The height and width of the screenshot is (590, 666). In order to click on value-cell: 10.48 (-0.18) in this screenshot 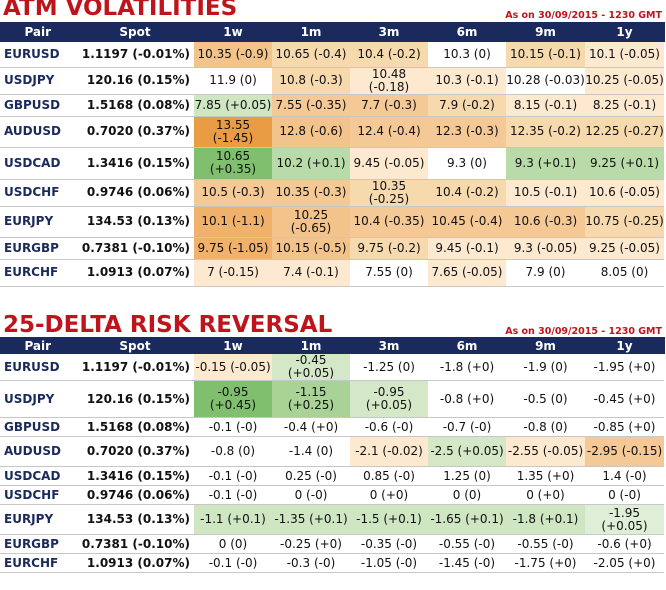, I will do `click(389, 81)`.